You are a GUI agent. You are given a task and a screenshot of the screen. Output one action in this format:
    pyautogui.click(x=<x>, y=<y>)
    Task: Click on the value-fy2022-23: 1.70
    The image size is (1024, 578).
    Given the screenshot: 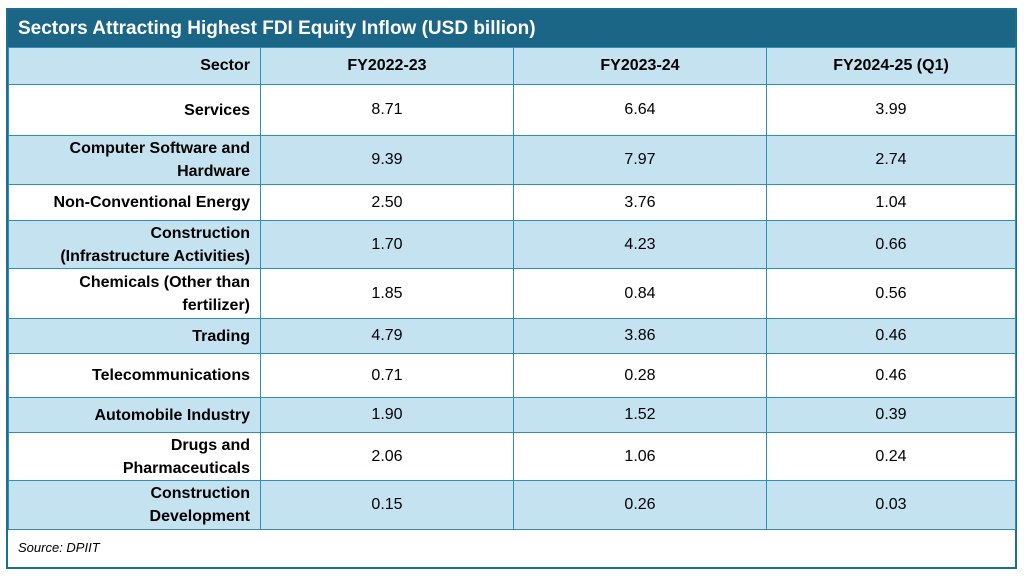 What is the action you would take?
    pyautogui.click(x=387, y=244)
    